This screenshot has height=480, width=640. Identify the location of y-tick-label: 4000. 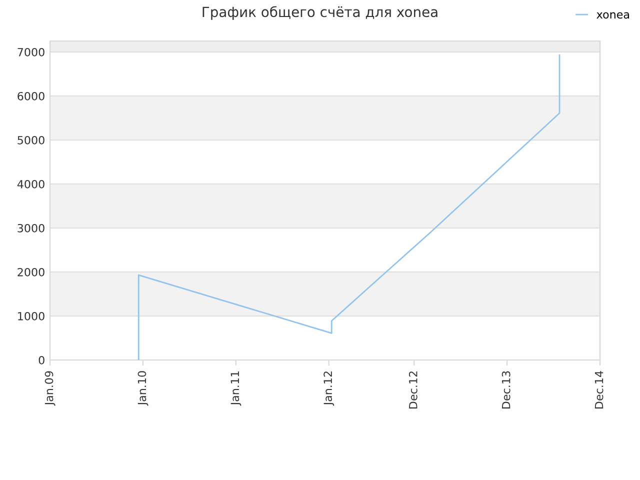
(30, 184).